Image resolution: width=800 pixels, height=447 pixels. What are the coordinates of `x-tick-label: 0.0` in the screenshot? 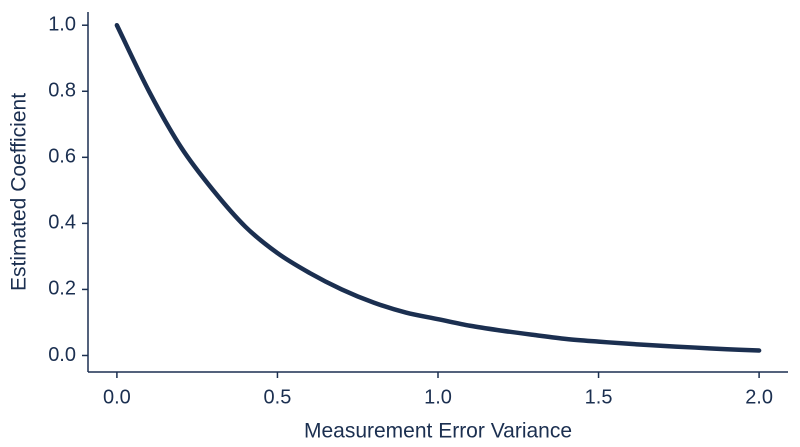 It's located at (117, 397).